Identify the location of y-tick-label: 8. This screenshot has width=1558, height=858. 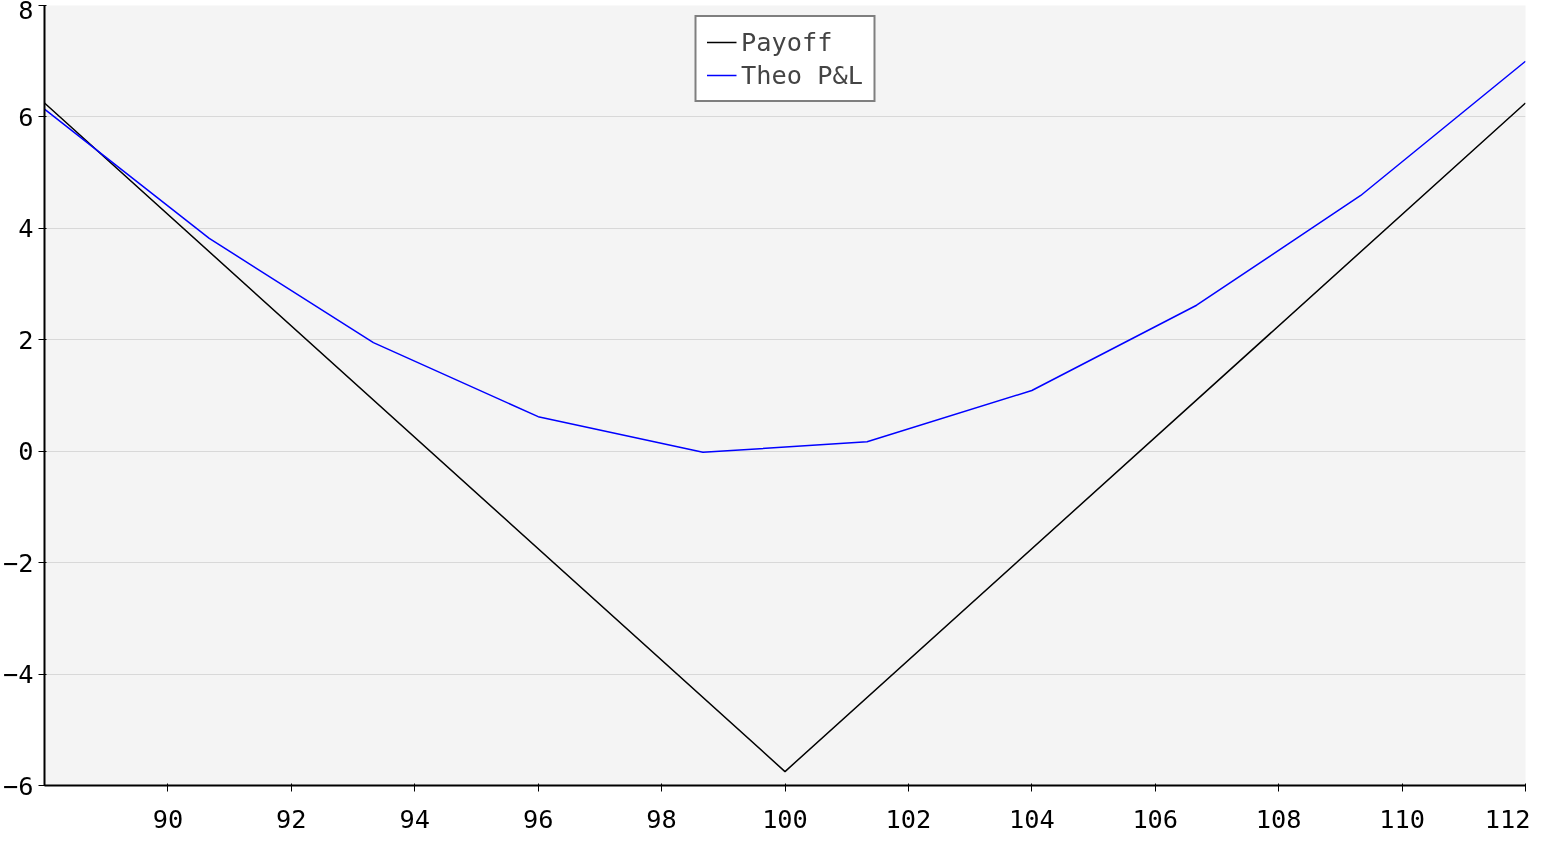
(26, 12).